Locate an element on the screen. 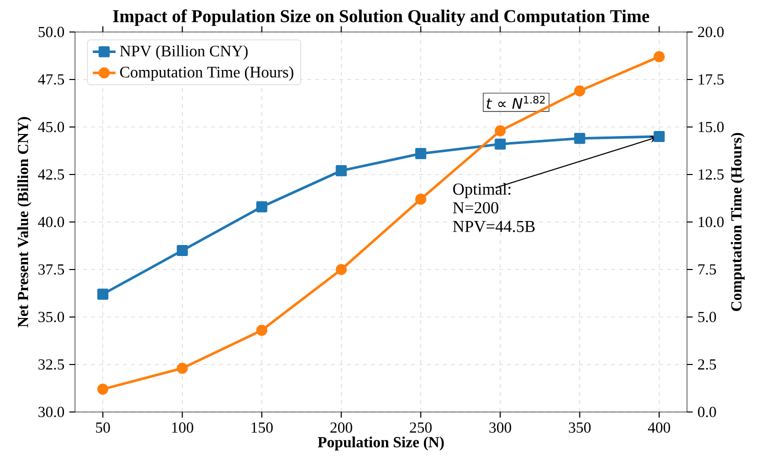  y2-axis-title: Computation Time (Hours) is located at coordinates (737, 221).